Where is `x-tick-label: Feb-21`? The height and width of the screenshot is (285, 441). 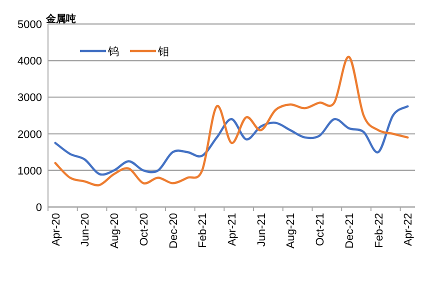
x-tick-label: Feb-21 is located at coordinates (203, 230).